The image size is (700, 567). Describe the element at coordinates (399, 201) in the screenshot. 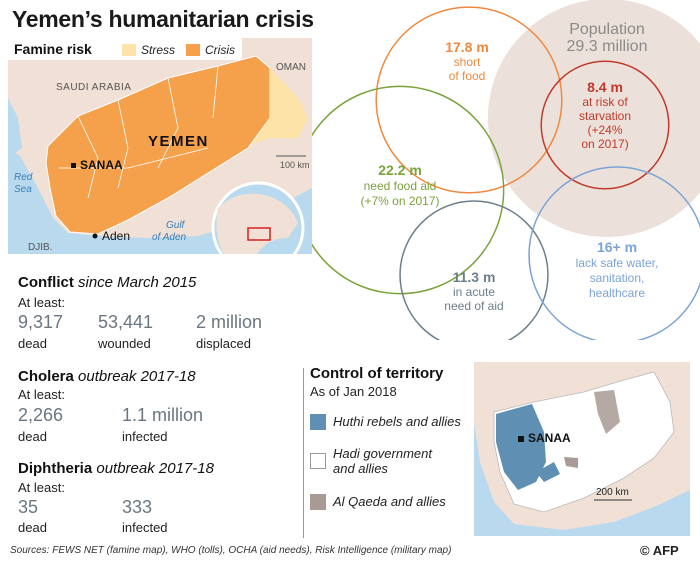

I see `bubble-label-food_aid-2: (+7% on 2017)` at that location.